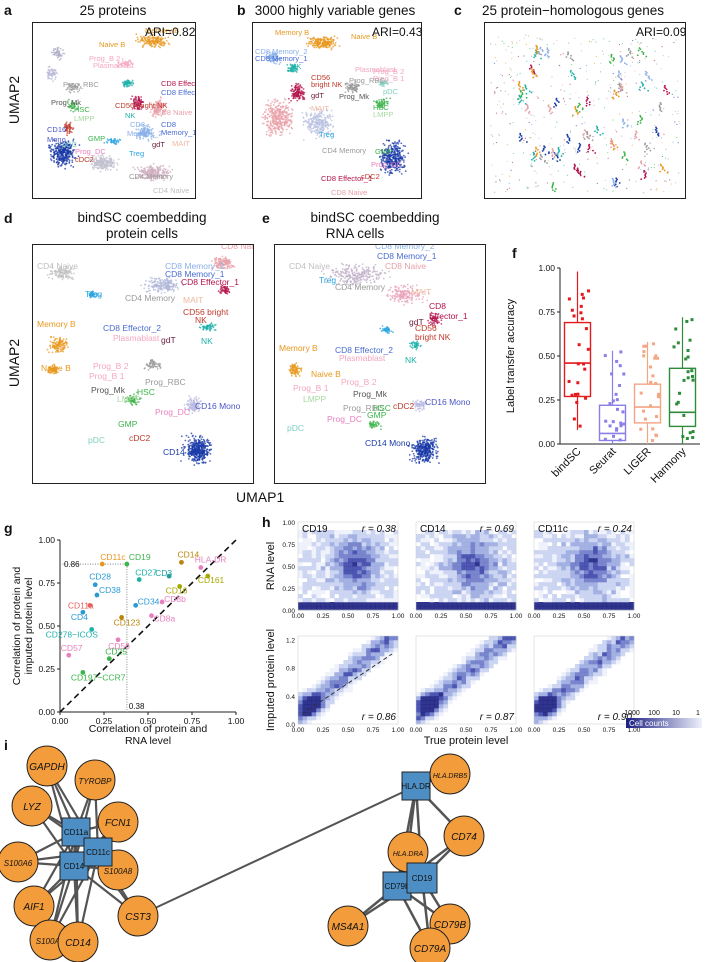 The image size is (708, 962). Describe the element at coordinates (546, 400) in the screenshot. I see `f-ytick: 0.25` at that location.